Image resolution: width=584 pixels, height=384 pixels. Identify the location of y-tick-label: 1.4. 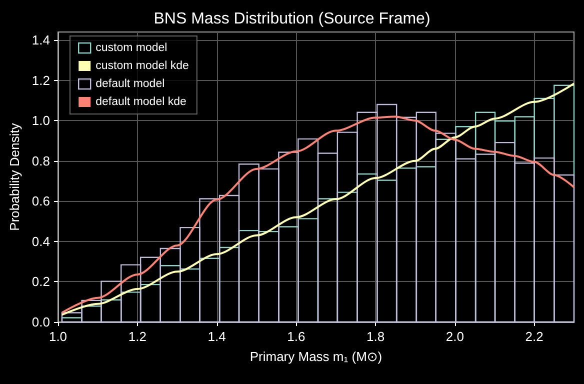
(41, 40).